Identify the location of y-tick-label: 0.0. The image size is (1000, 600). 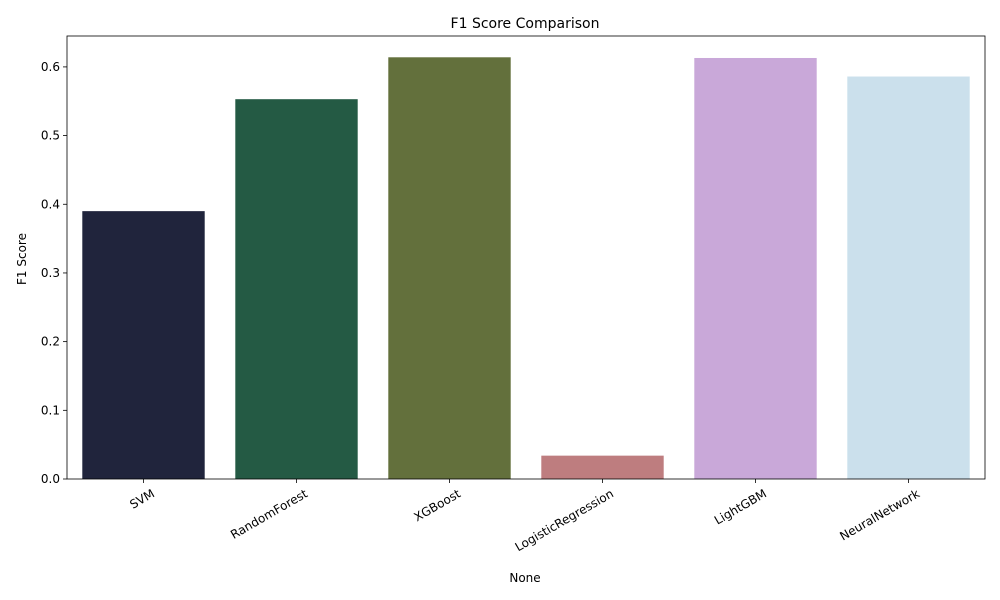
(50, 479).